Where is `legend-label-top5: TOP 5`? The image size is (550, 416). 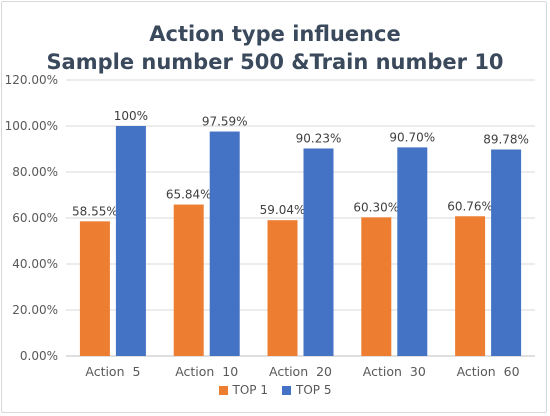
legend-label-top5: TOP 5 is located at coordinates (314, 390).